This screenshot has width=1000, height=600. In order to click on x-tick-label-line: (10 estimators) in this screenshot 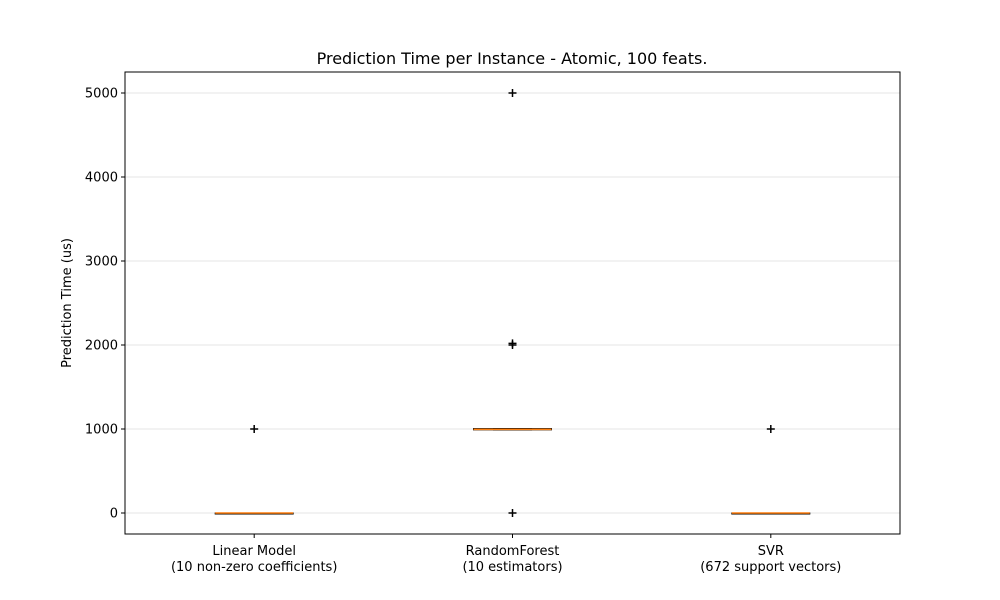, I will do `click(512, 567)`.